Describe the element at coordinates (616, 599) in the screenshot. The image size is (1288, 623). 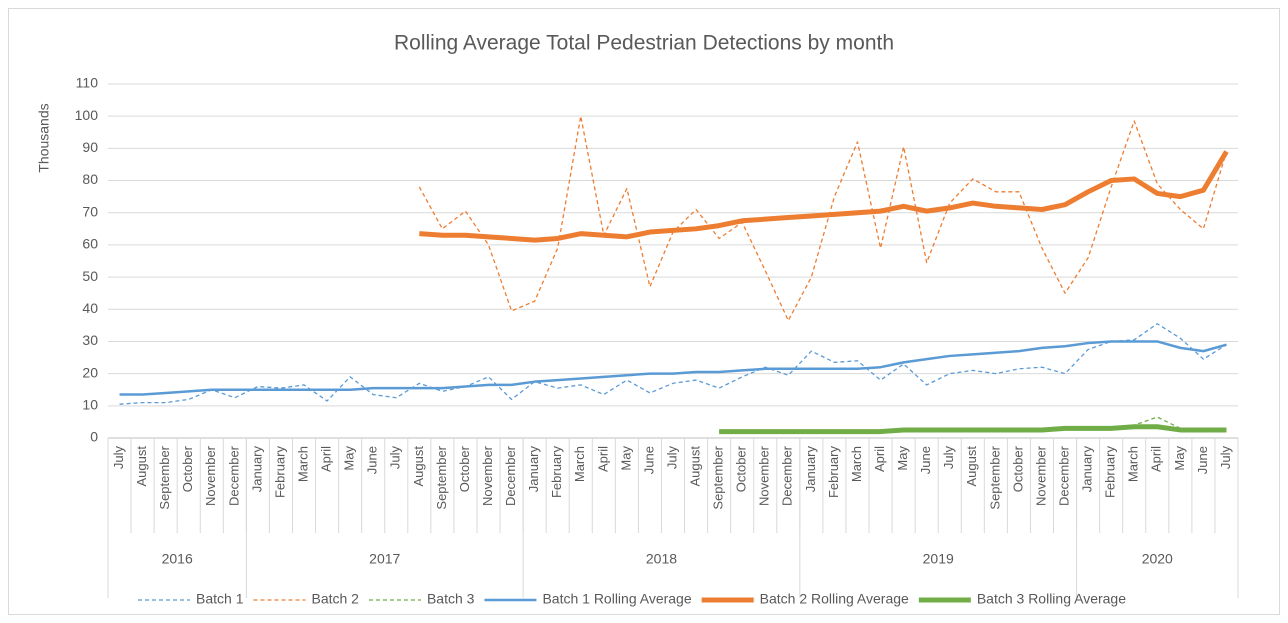
I see `legend-label: Batch 1 Rolling Average` at that location.